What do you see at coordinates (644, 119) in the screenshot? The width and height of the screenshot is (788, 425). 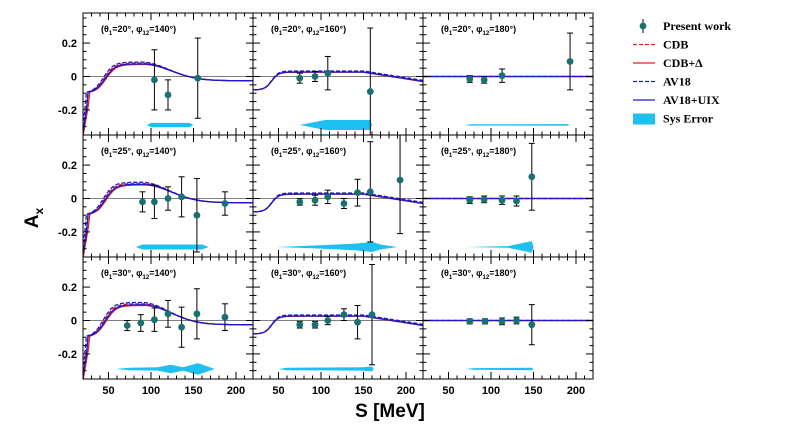 I see `legend-swatch` at bounding box center [644, 119].